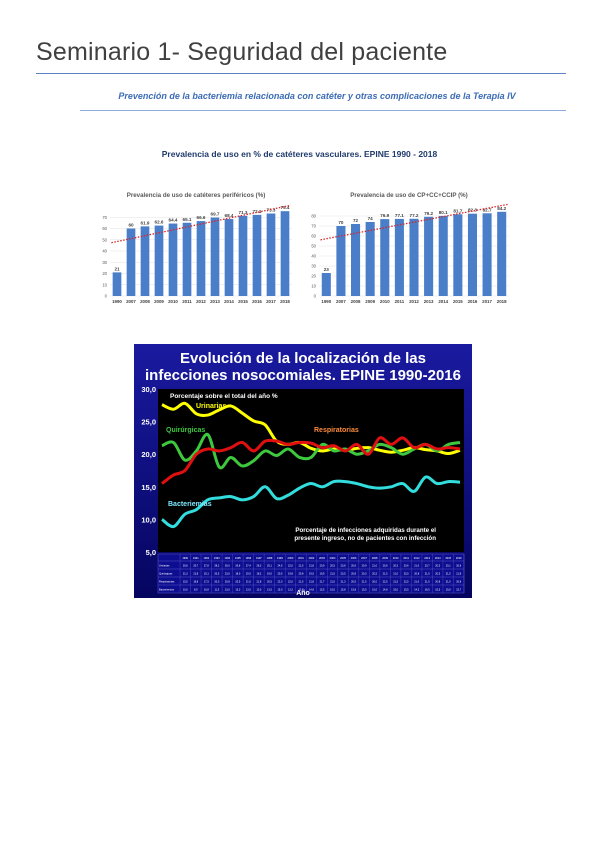  Describe the element at coordinates (448, 590) in the screenshot. I see `table-cell: 15,8` at that location.